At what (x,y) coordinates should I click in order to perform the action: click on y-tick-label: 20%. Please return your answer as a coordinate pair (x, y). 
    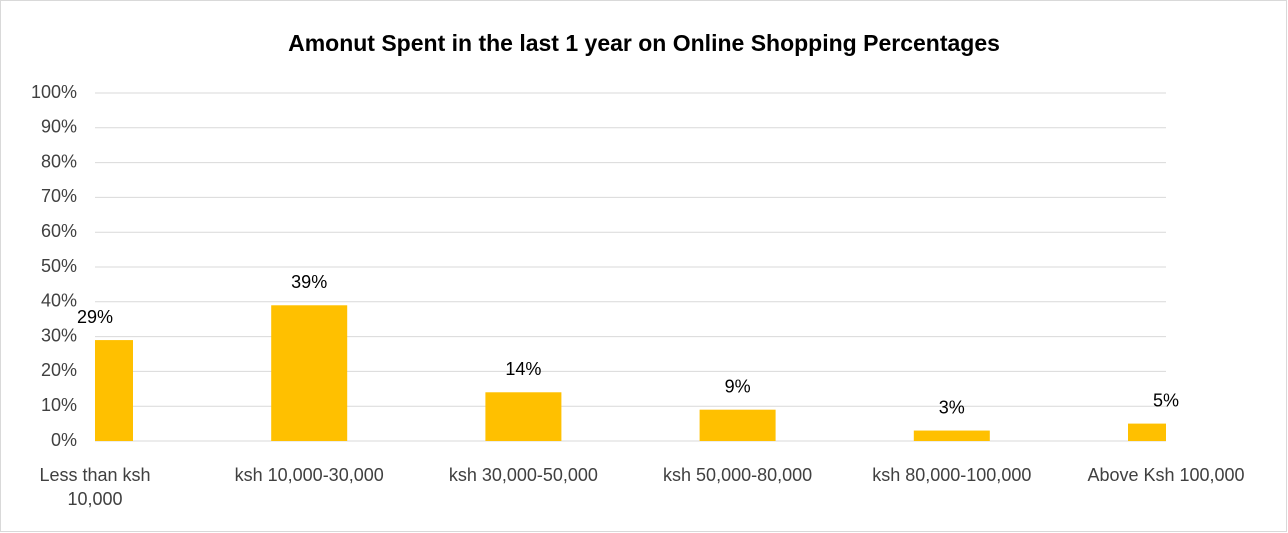
    Looking at the image, I should click on (59, 370).